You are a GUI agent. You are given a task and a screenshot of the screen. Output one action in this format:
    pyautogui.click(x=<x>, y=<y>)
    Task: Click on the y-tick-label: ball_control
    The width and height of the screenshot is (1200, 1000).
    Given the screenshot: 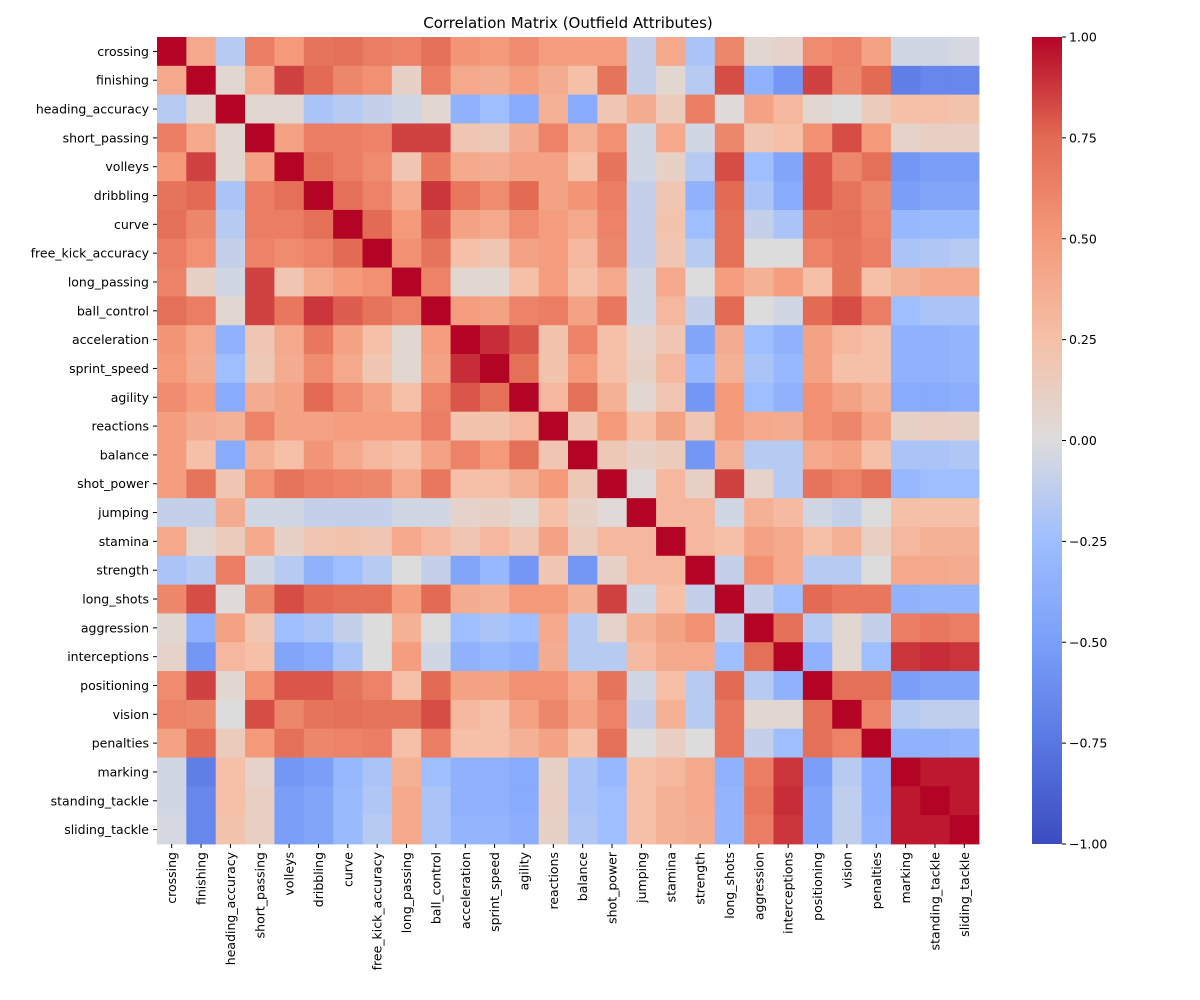 What is the action you would take?
    pyautogui.click(x=113, y=310)
    